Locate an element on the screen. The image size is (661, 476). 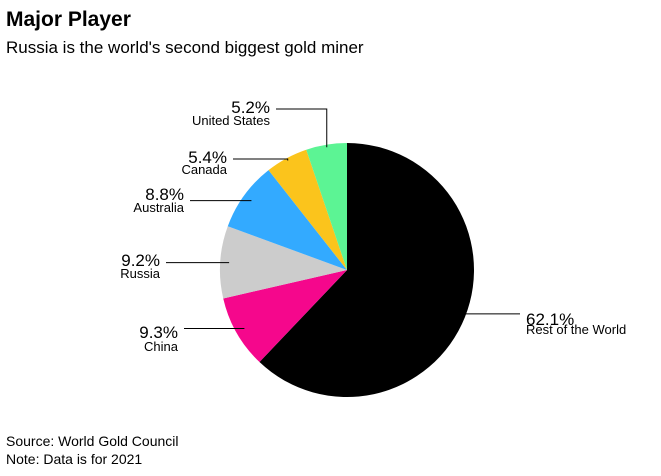
slice-name-label: Canada is located at coordinates (204, 169).